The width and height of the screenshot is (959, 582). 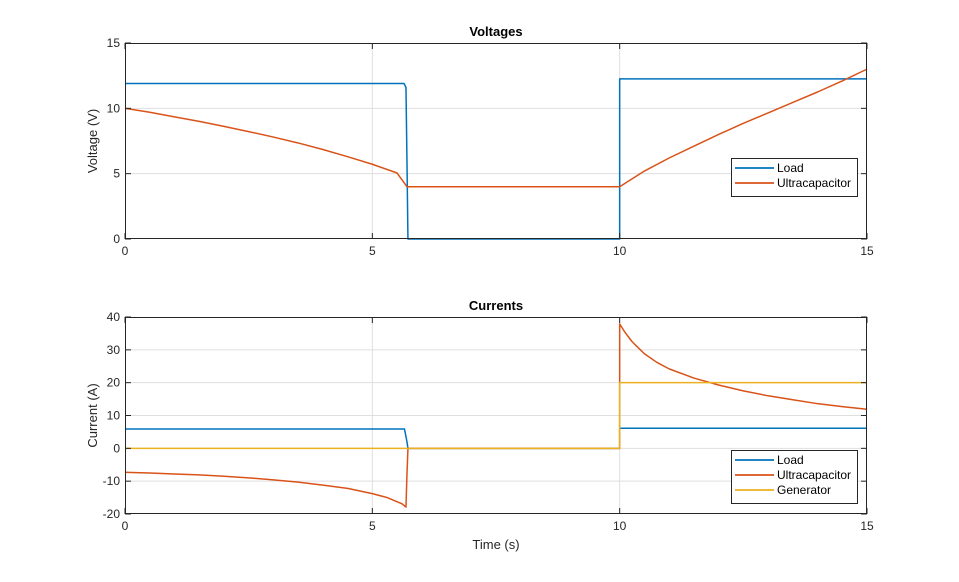 I want to click on series-line-generator, so click(x=496, y=415).